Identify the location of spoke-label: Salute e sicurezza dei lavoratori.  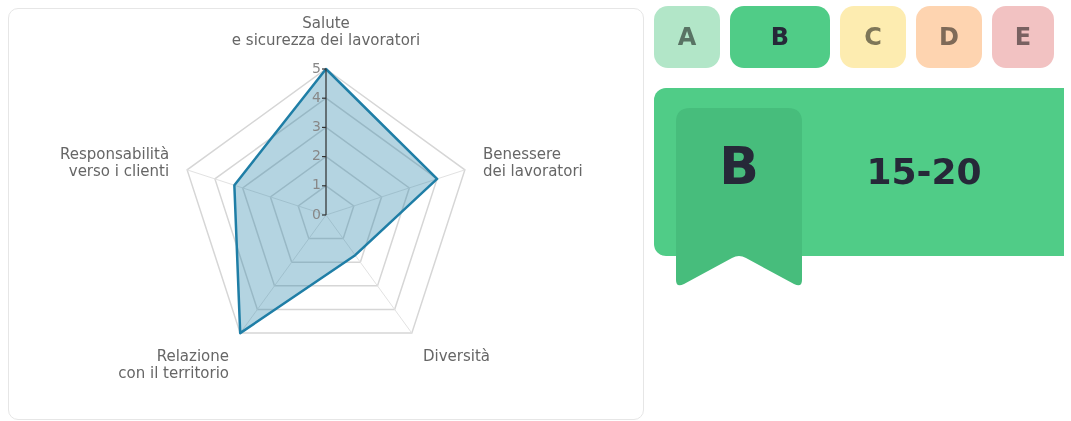
(326, 32).